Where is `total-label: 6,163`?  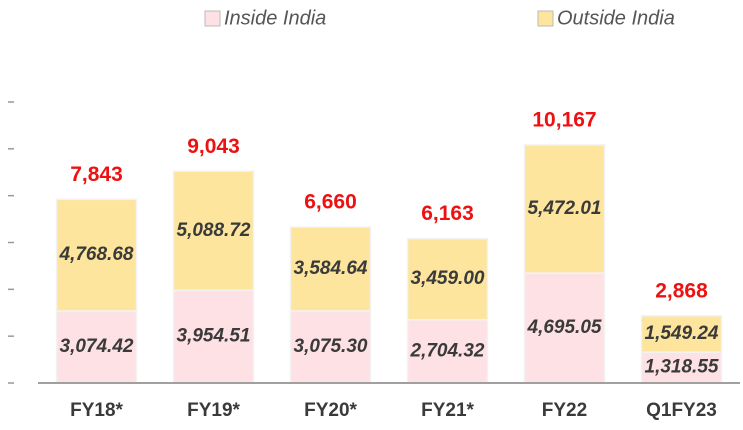
total-label: 6,163 is located at coordinates (447, 213).